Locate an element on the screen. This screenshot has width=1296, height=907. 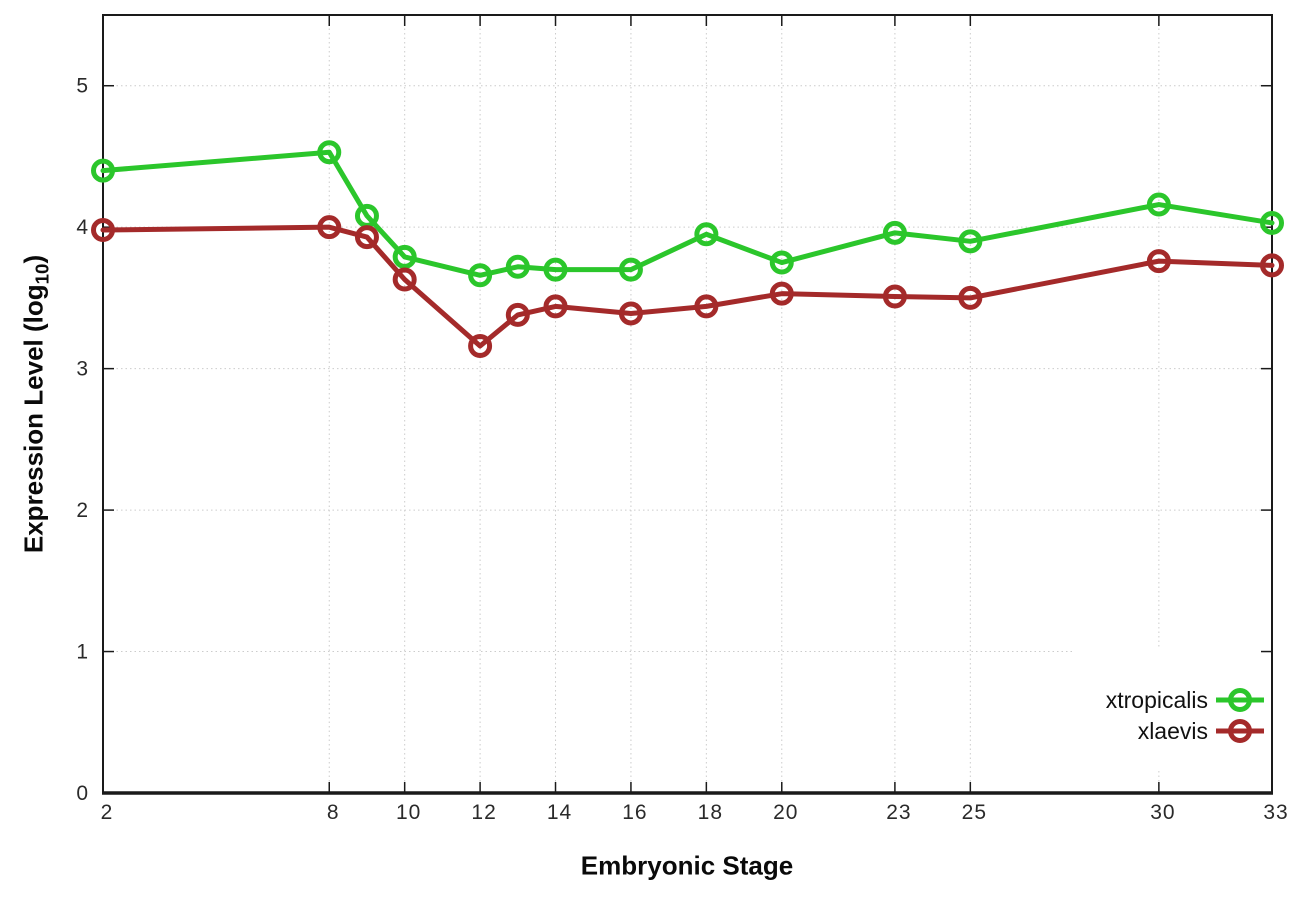
x-tick-label: 8 is located at coordinates (333, 812).